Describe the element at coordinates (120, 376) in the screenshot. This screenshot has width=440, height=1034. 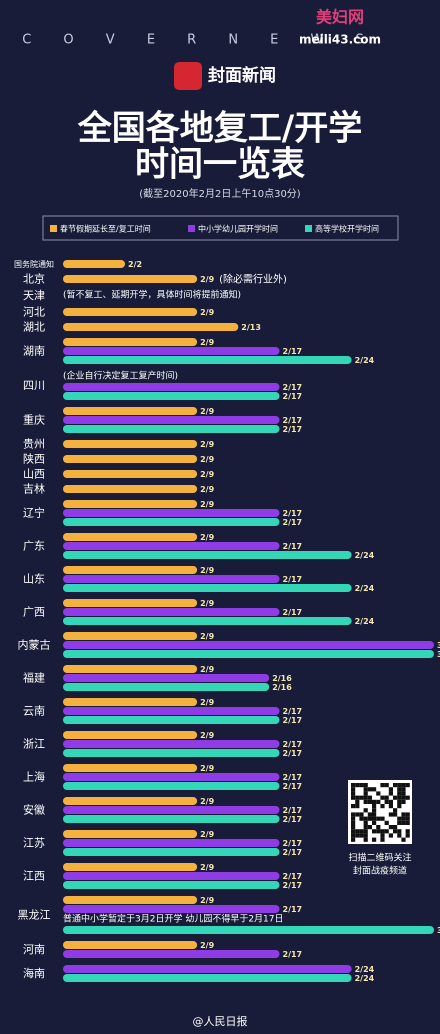
I see `row-note: (企业自行决定复工复产时间)` at that location.